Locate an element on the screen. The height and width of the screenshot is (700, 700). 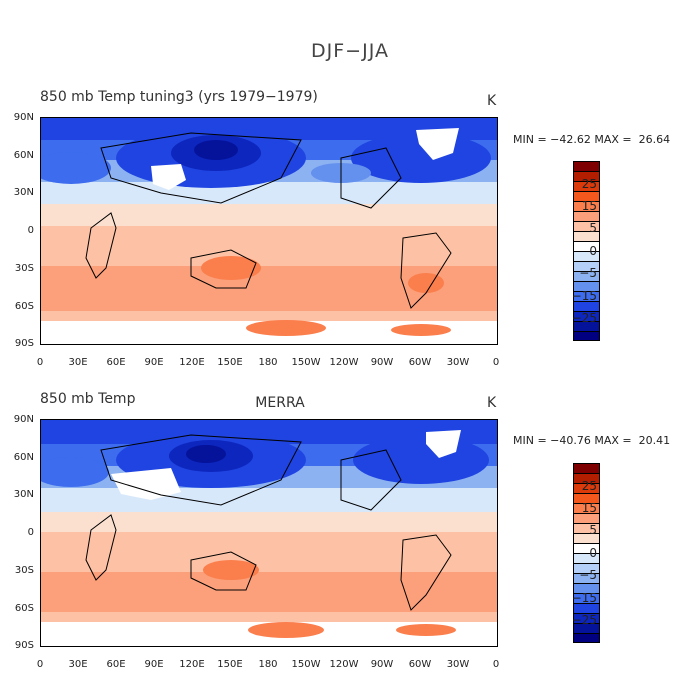
panel-1-lat-label: 90N is located at coordinates (23, 117).